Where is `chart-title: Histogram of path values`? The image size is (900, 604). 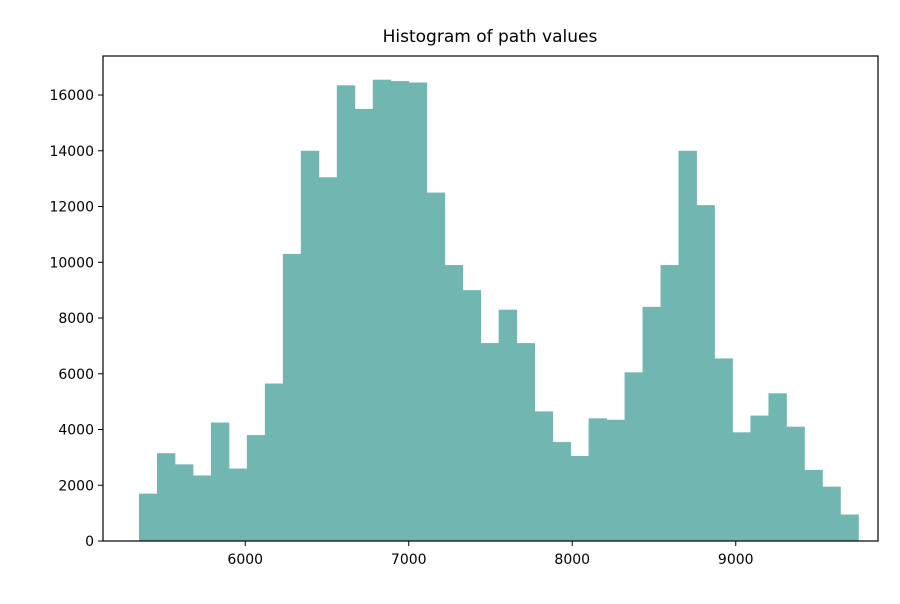
chart-title: Histogram of path values is located at coordinates (490, 37).